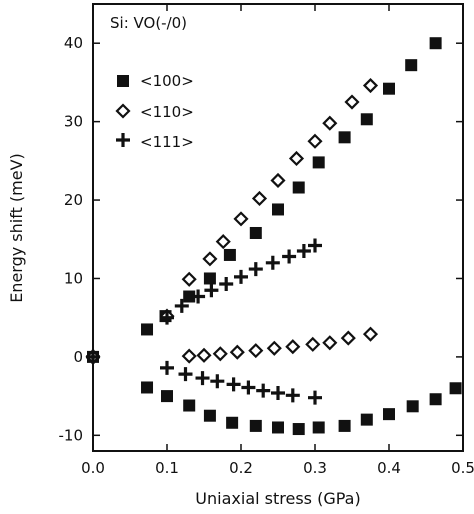 The image size is (474, 514). I want to click on x-tick-label: 0.0, so click(93, 468).